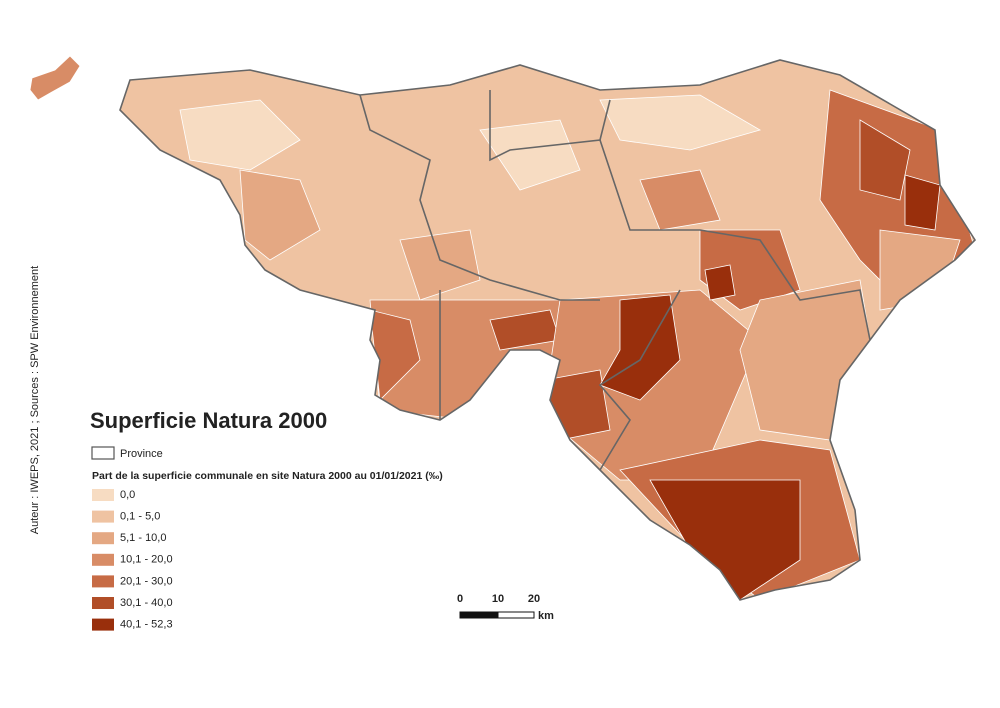 This screenshot has width=1000, height=708. I want to click on exclave, so click(55, 78).